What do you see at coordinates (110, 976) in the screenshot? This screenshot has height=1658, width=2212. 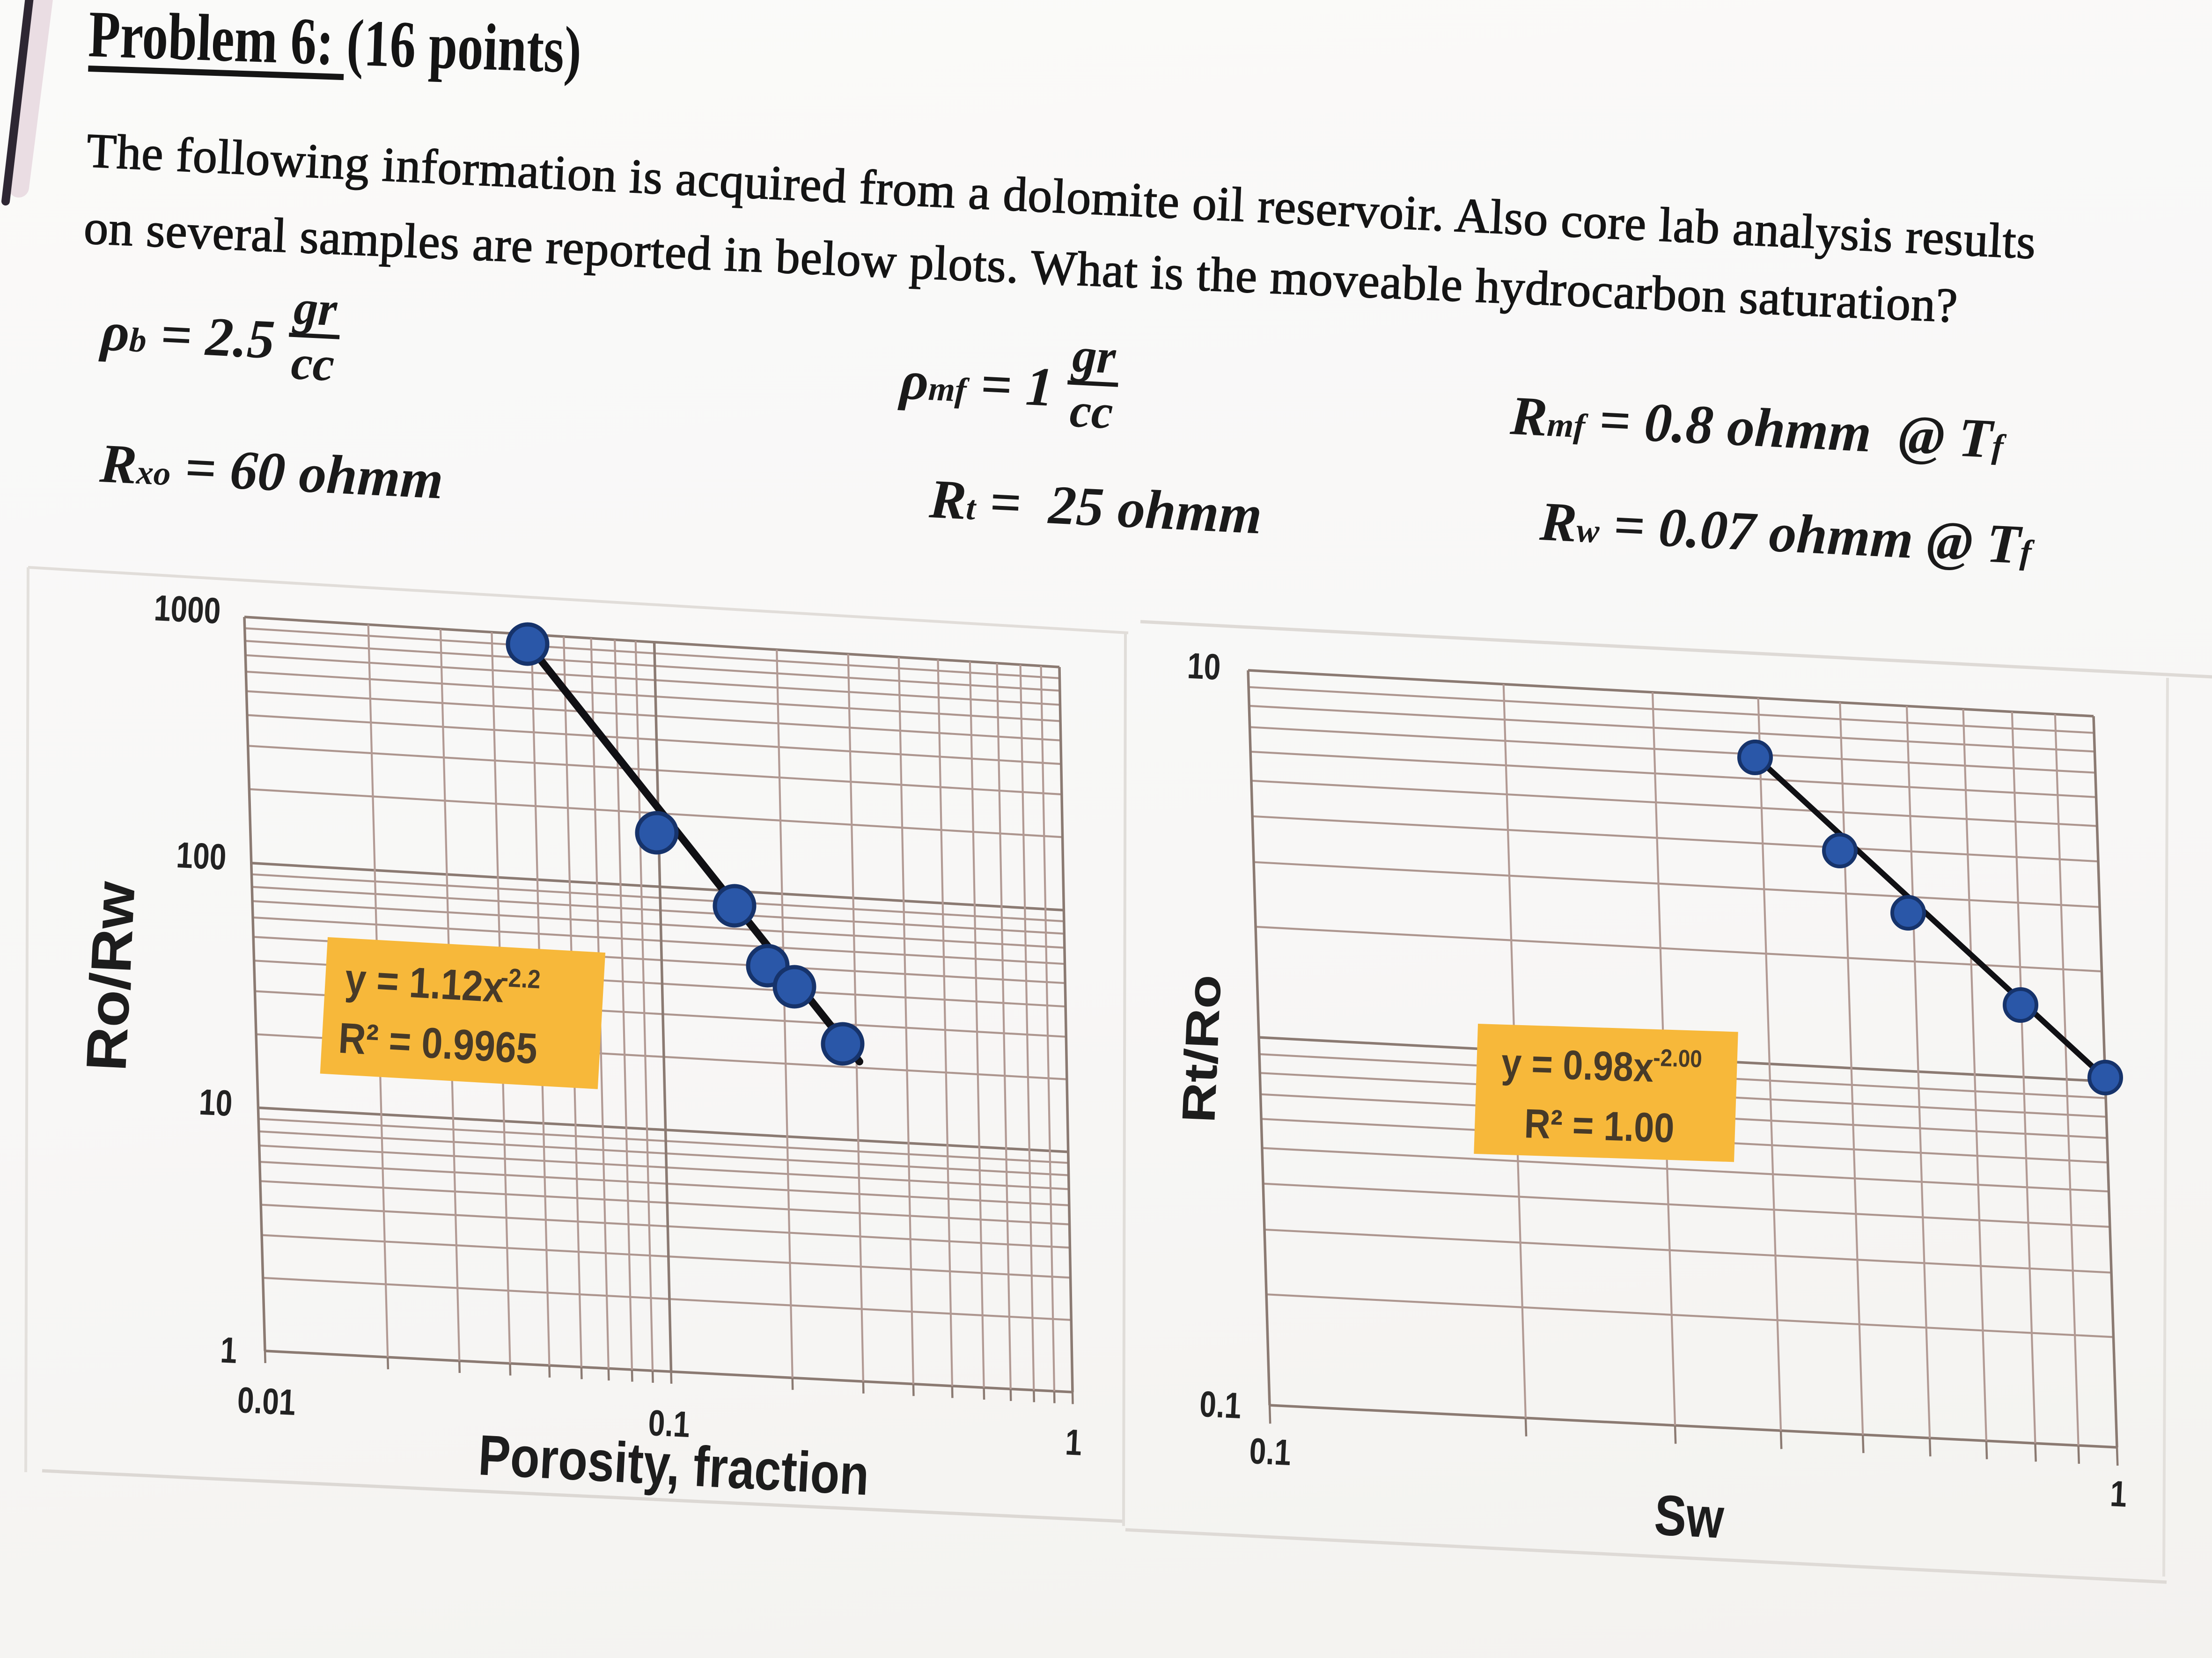 I see `svg-text: Ro/Rw` at bounding box center [110, 976].